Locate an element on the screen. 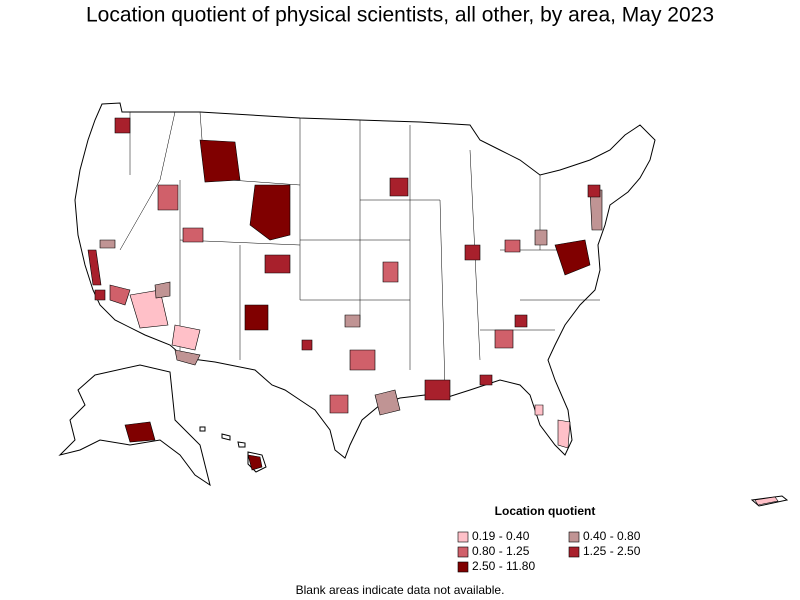 Image resolution: width=800 pixels, height=600 pixels. footnote: Blank areas indicate data not available. is located at coordinates (400, 590).